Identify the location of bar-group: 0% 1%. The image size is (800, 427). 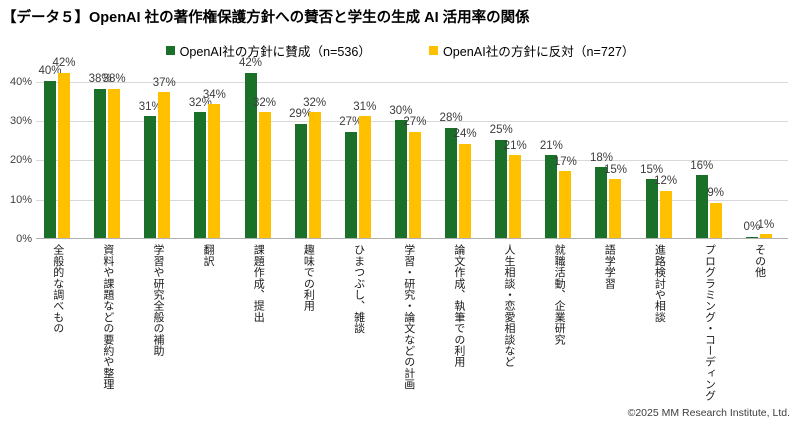
(763, 150).